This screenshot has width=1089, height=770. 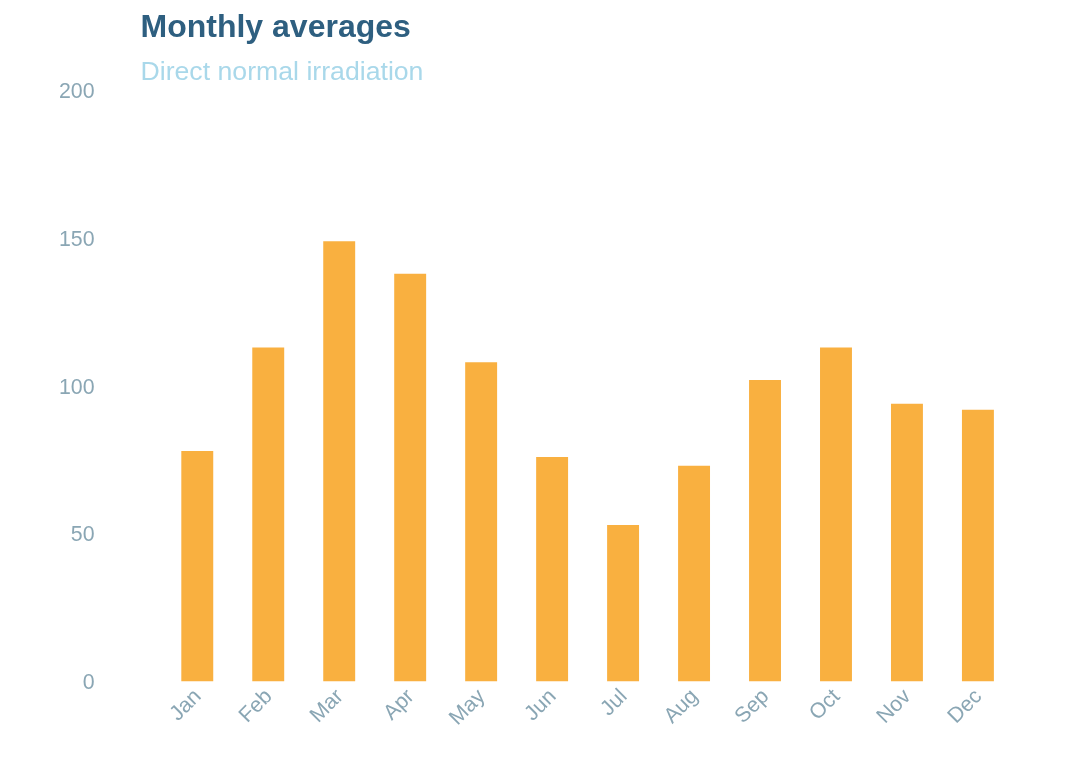 What do you see at coordinates (282, 70) in the screenshot?
I see `chart-subtitle: Direct normal irradiation` at bounding box center [282, 70].